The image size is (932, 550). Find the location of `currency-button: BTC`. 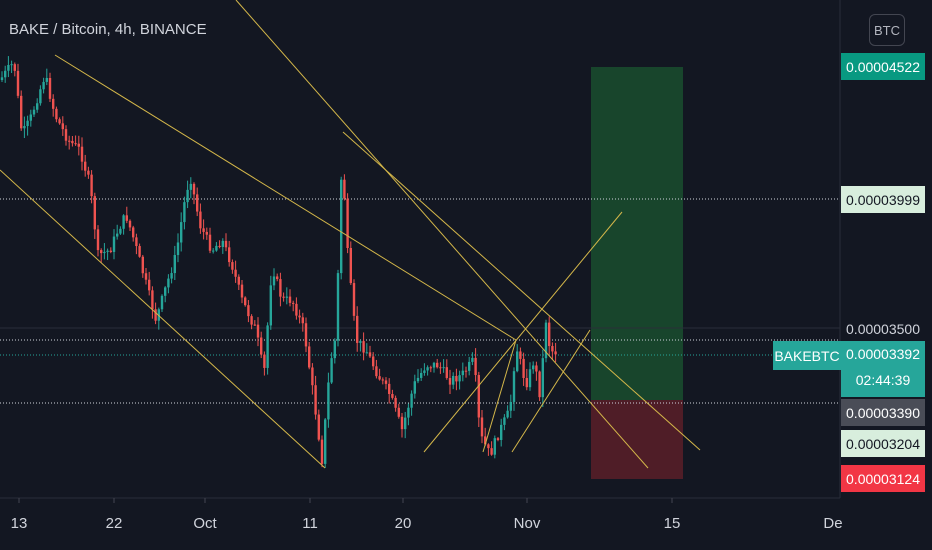

currency-button: BTC is located at coordinates (887, 30).